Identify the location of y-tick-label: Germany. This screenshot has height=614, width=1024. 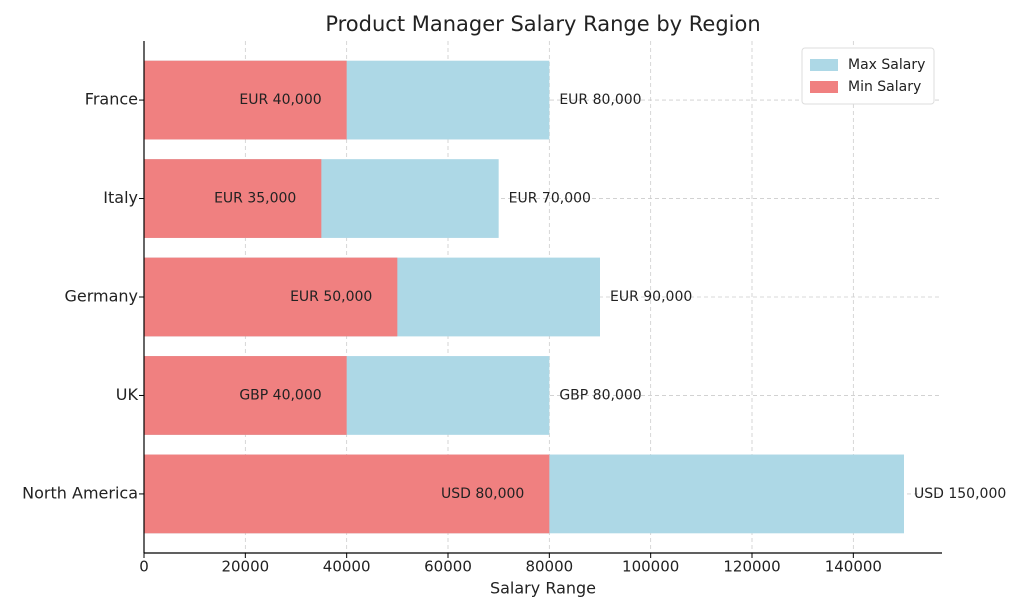
(101, 296).